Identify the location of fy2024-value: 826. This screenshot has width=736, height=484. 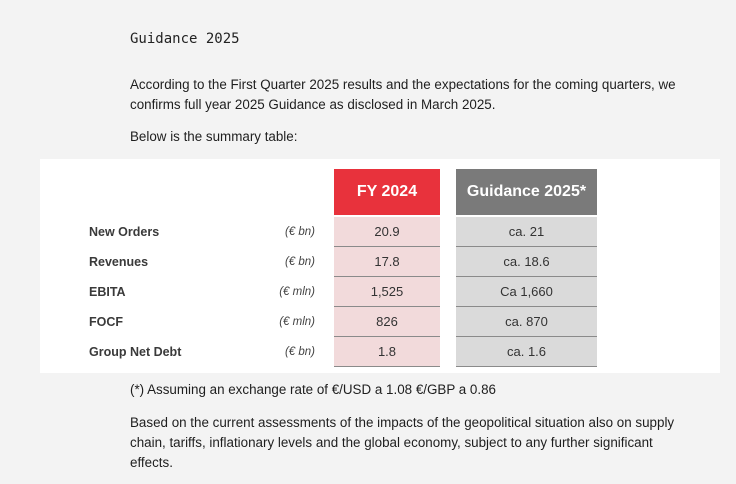
(387, 321).